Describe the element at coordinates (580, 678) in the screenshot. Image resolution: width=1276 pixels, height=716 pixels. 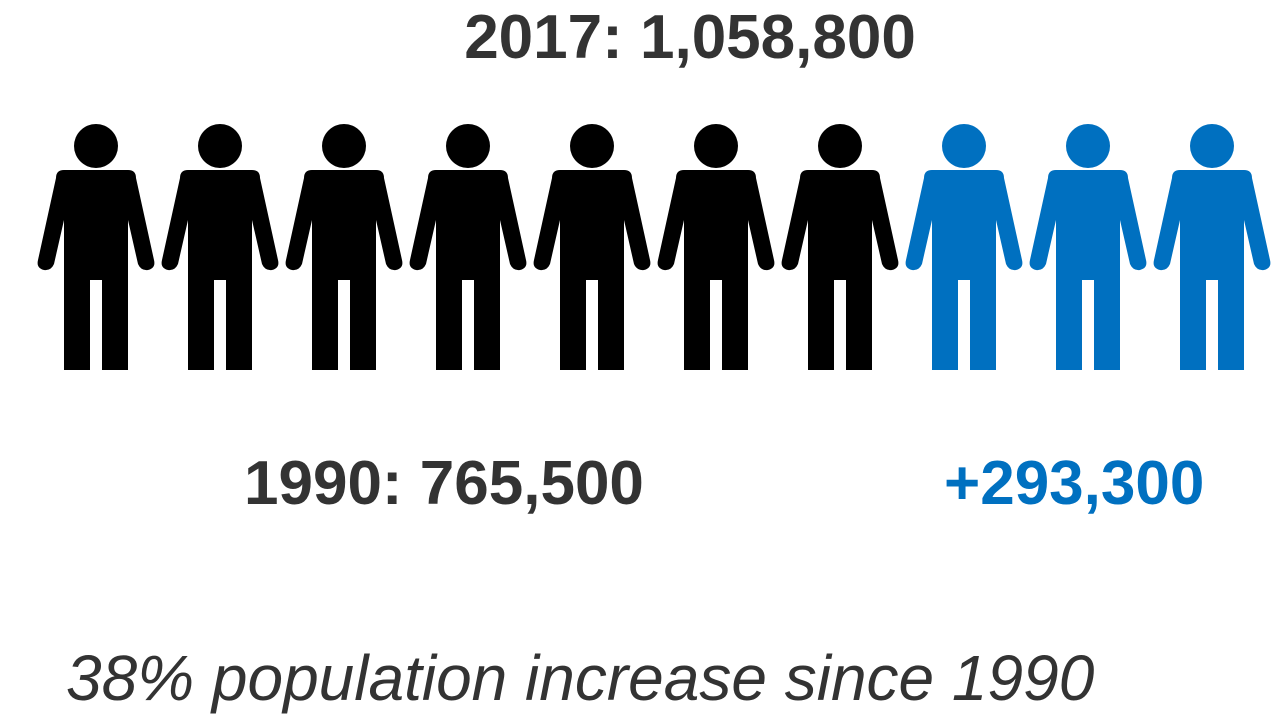
I see `population-increase-note: 38% population increase since 1990` at that location.